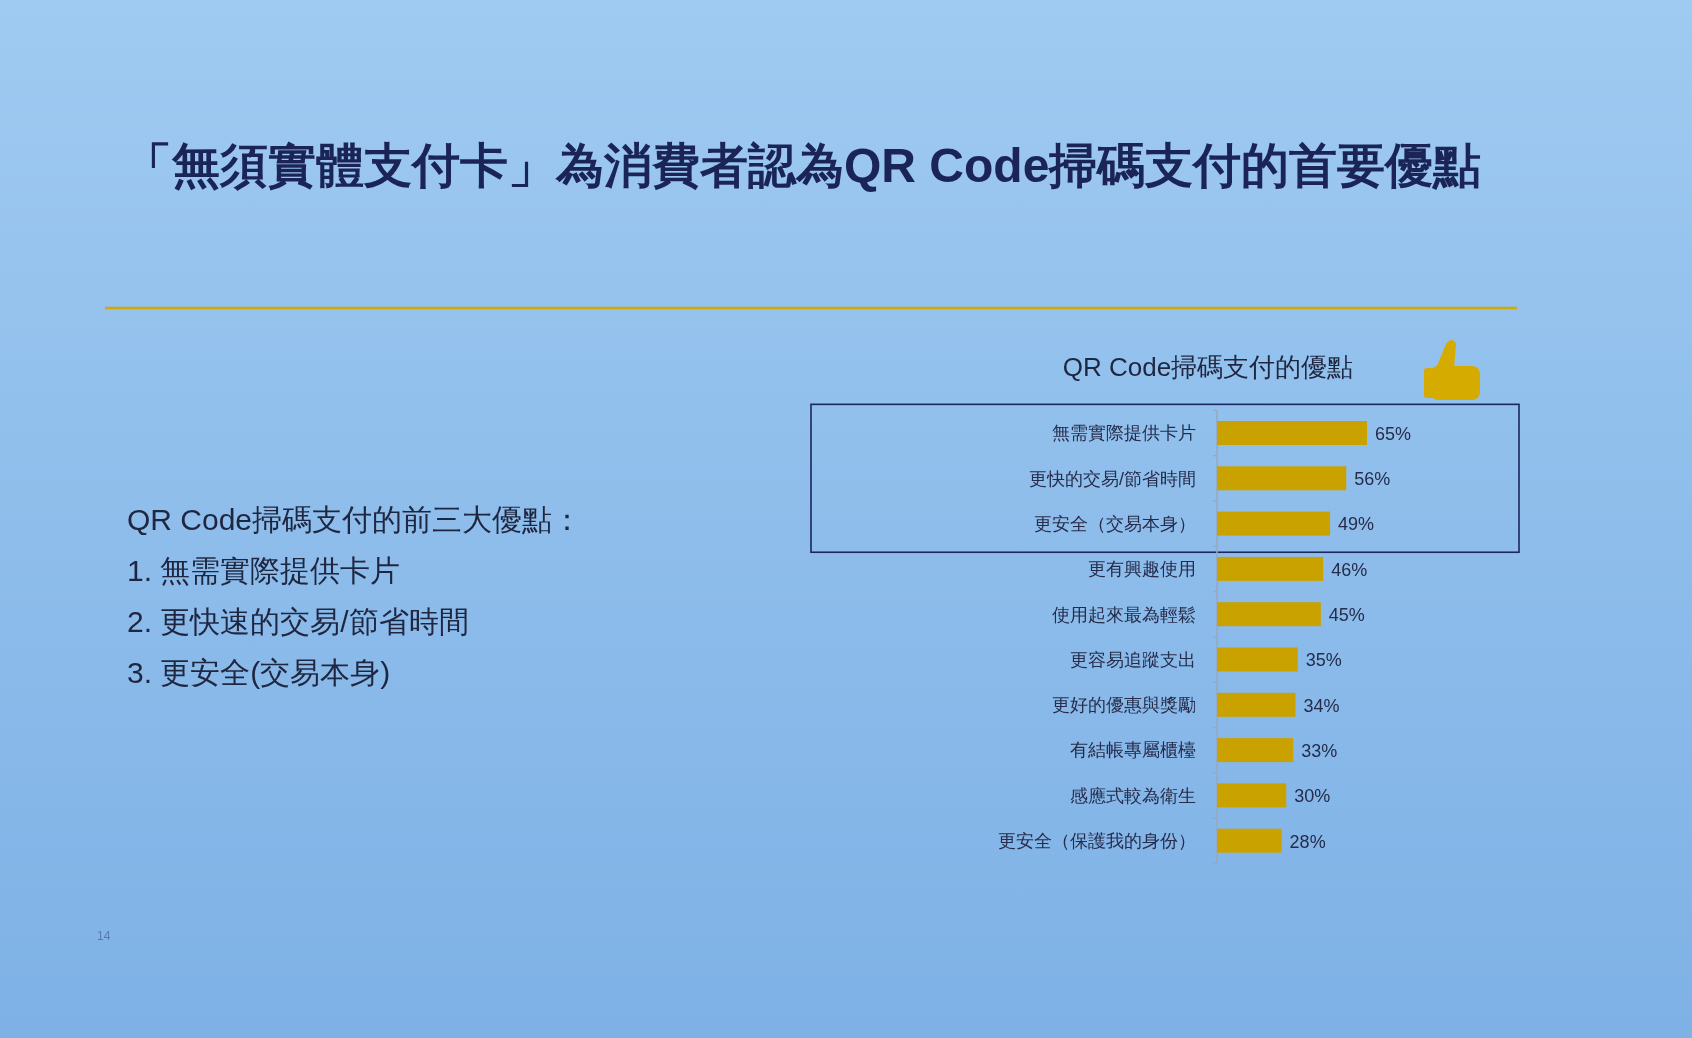 The width and height of the screenshot is (1692, 1038). Describe the element at coordinates (1372, 479) in the screenshot. I see `value-label: 56%` at that location.